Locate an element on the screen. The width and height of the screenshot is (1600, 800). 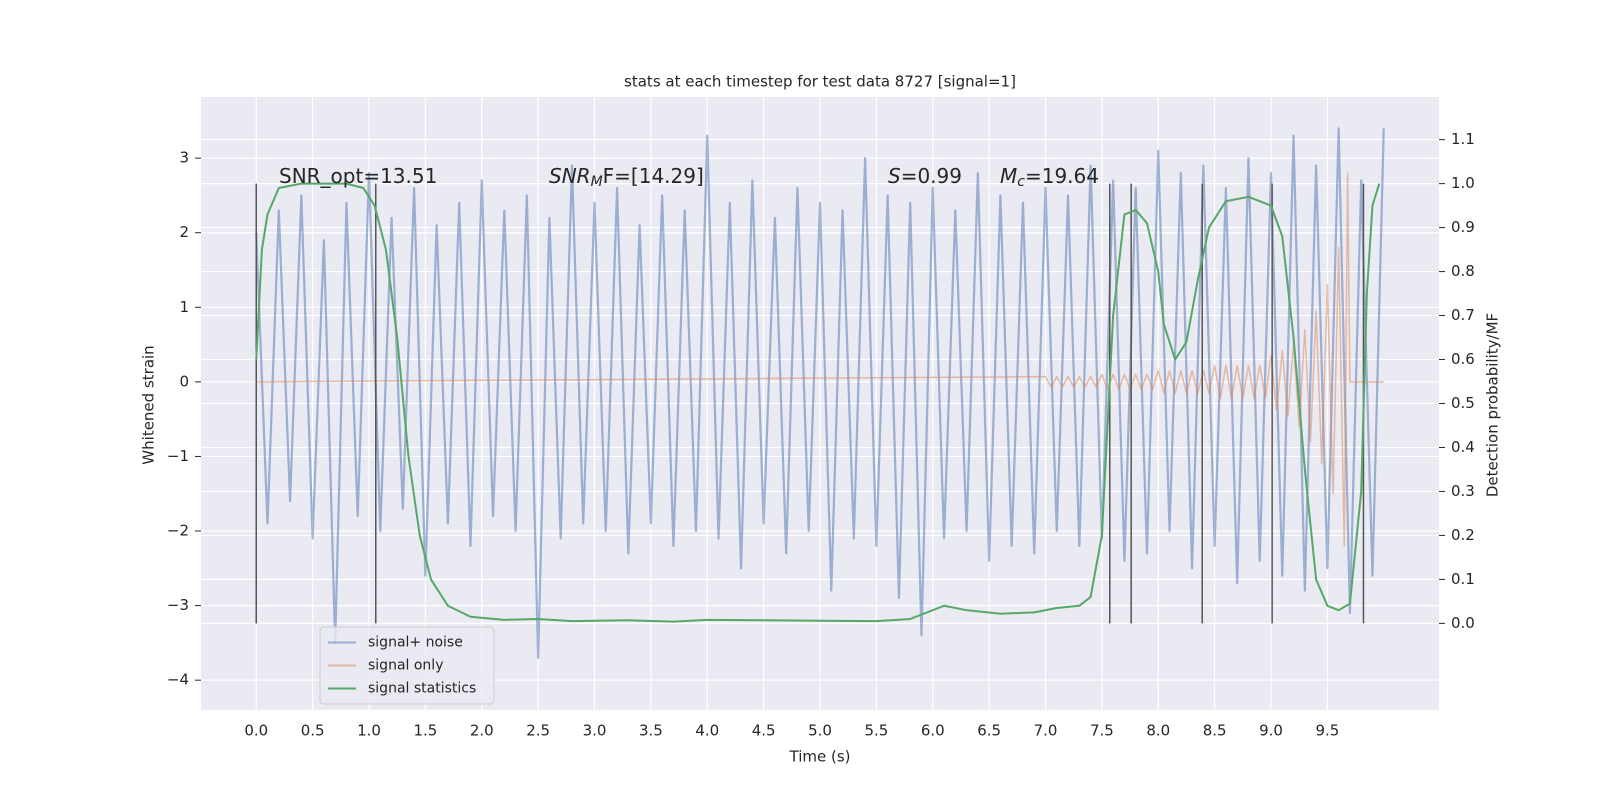
y2-tick-label: 0.7 is located at coordinates (1463, 315).